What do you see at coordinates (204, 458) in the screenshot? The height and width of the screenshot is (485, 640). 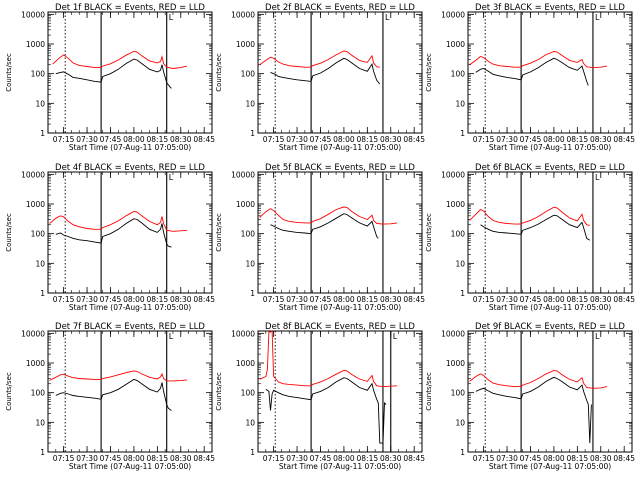 I see `panel-7-xtick-label: 08:45` at bounding box center [204, 458].